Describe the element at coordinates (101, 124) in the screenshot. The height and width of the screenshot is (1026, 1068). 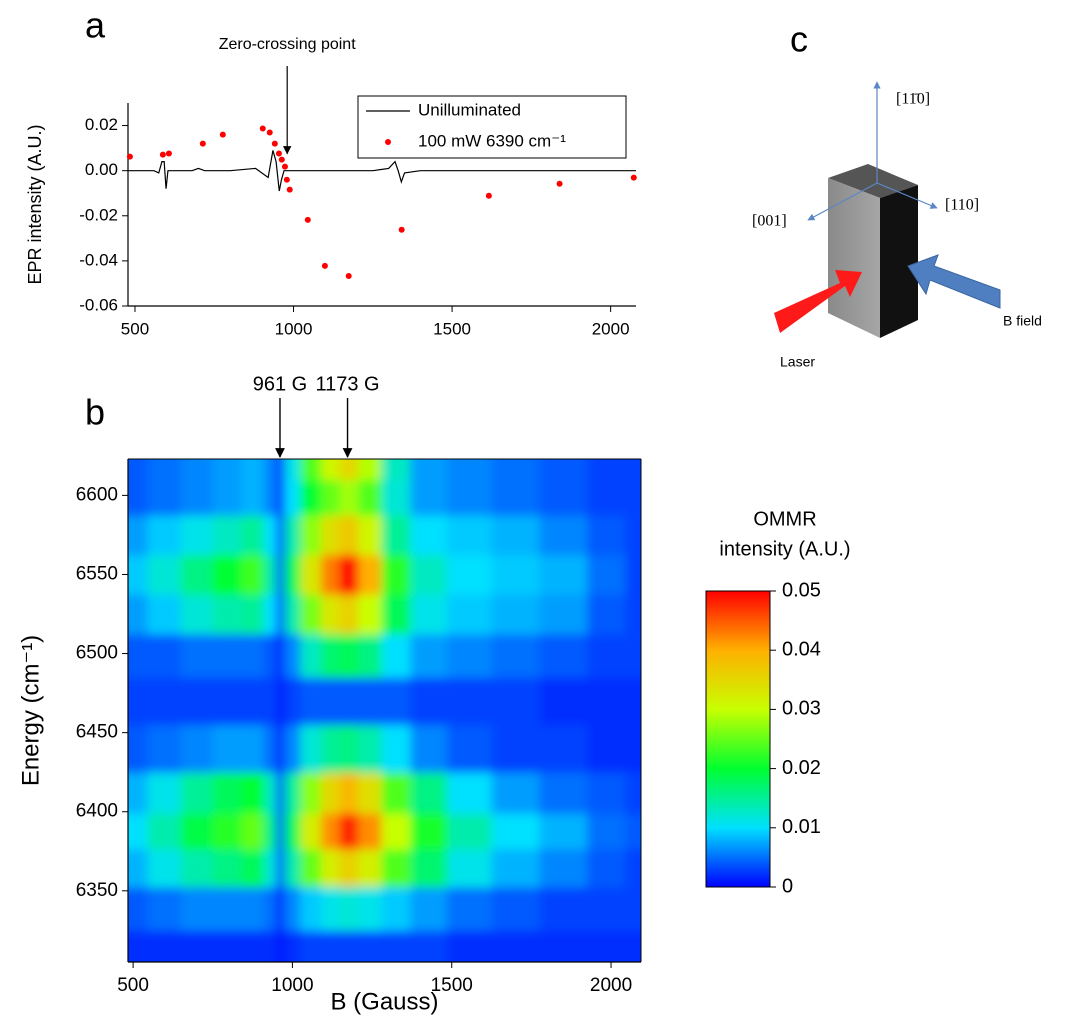
I see `y-tick-label: 0.02` at that location.